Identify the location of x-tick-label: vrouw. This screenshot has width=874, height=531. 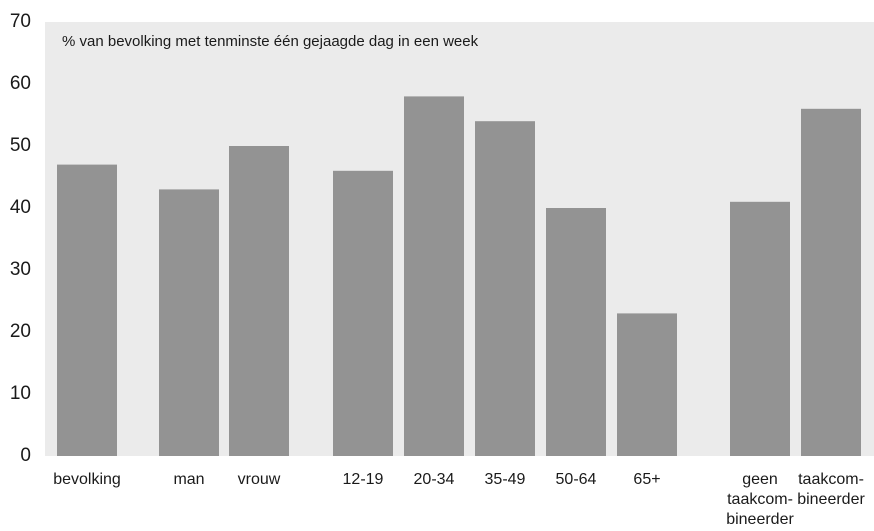
(259, 479).